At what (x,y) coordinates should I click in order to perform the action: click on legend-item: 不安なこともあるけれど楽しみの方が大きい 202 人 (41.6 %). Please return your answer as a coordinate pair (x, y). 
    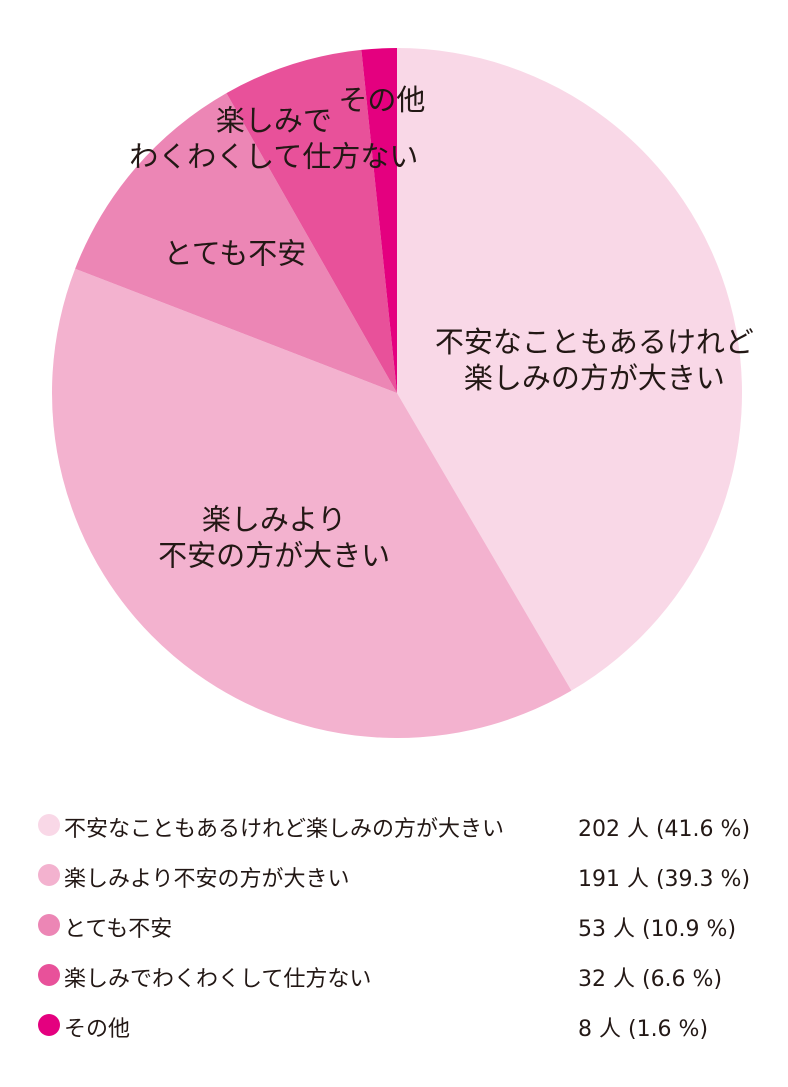
    Looking at the image, I should click on (398, 825).